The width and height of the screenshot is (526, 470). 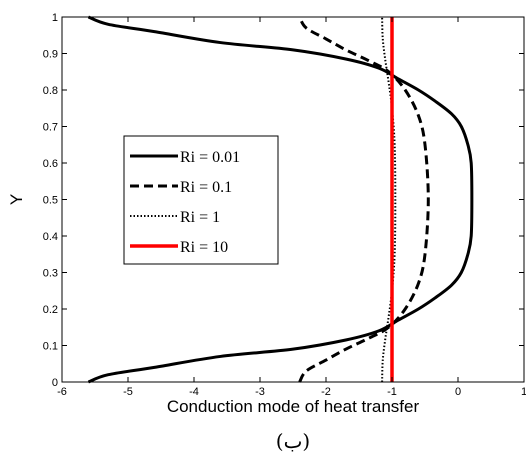 I want to click on y-tick-label: 0, so click(x=55, y=383).